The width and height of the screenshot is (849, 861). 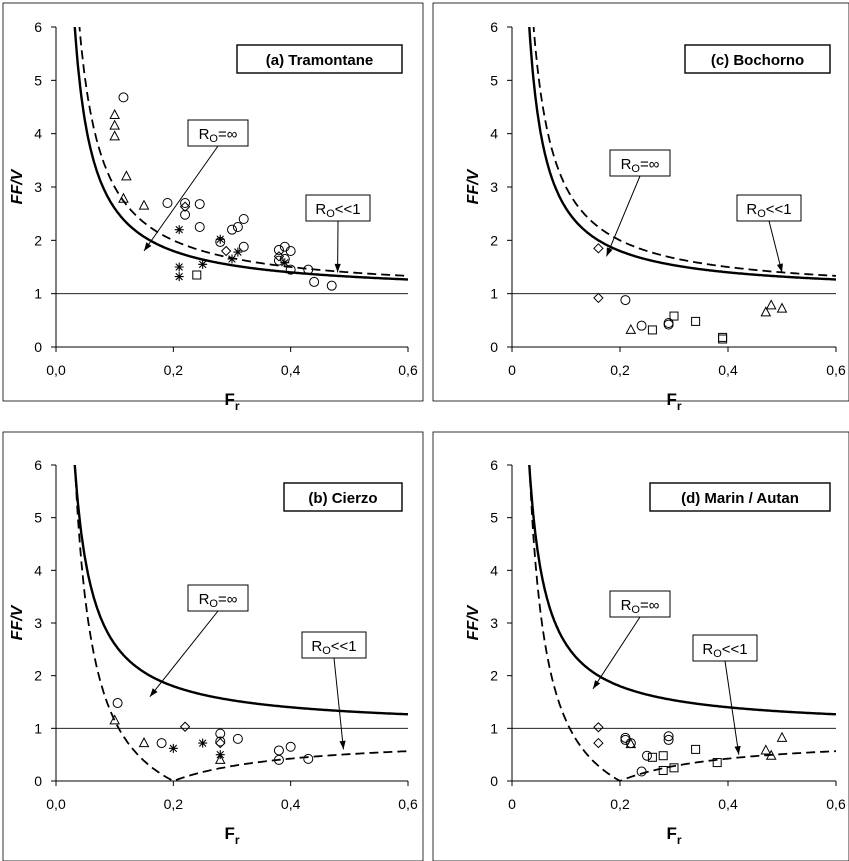 I want to click on annotation-rest: <<1, so click(x=735, y=649).